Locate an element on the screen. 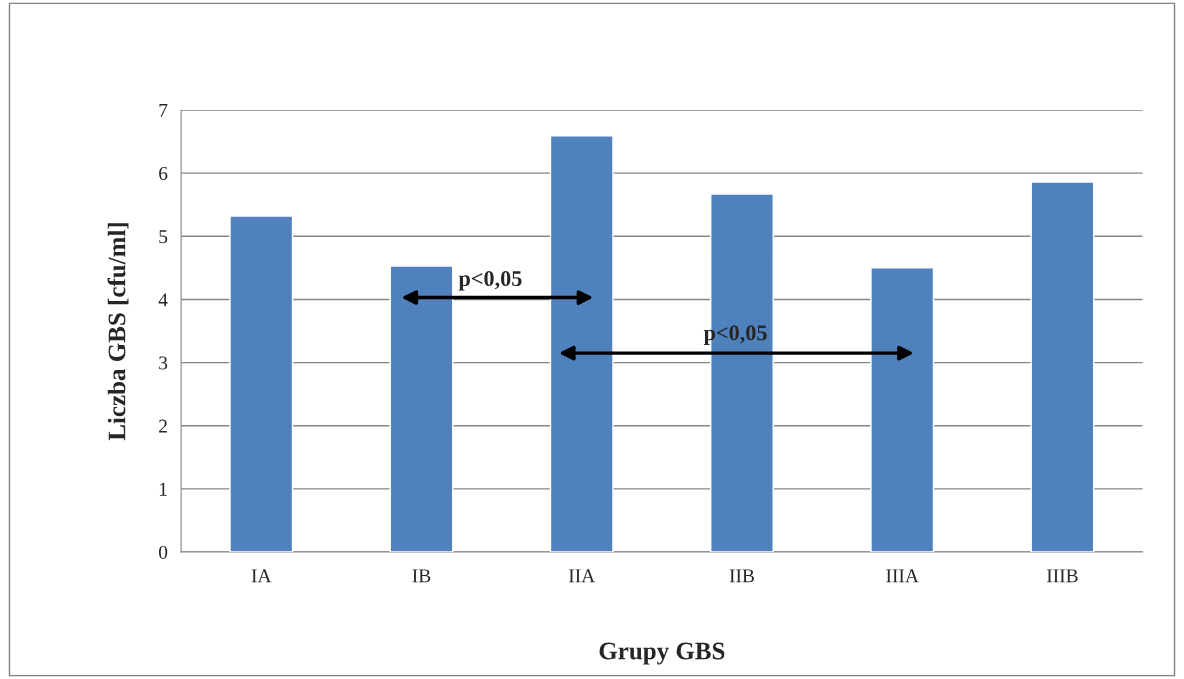  x-tick-label: IB is located at coordinates (421, 576).